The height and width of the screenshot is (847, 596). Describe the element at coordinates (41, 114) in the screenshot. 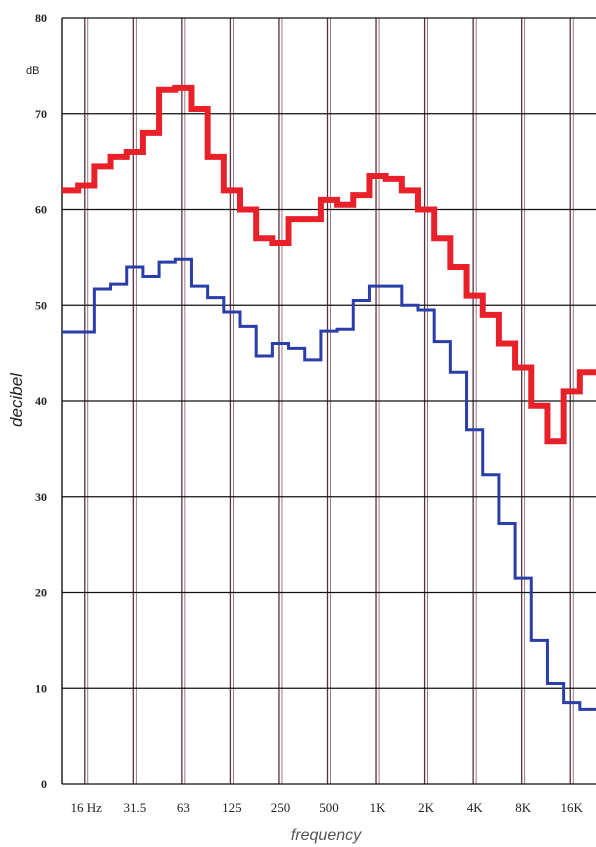

I see `y-tick-label: 70` at that location.